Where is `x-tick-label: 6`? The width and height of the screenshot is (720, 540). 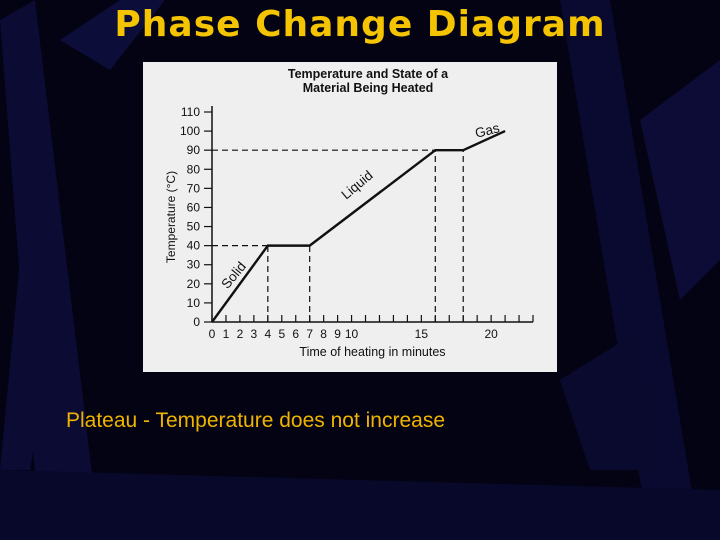
x-tick-label: 6 is located at coordinates (295, 334).